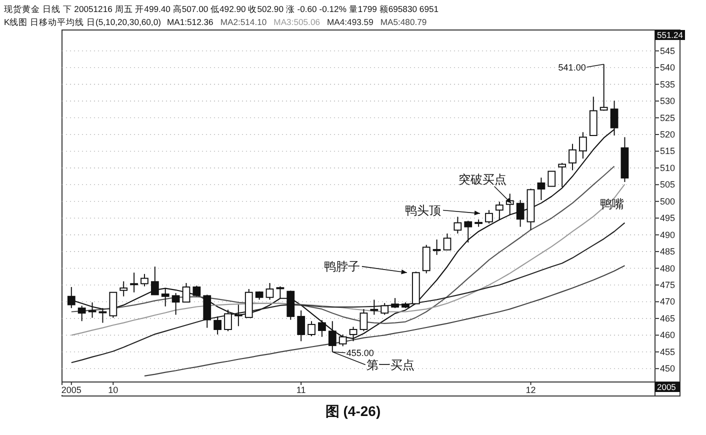 The width and height of the screenshot is (706, 435). What do you see at coordinates (482, 179) in the screenshot?
I see `annotation: 突破买点` at bounding box center [482, 179].